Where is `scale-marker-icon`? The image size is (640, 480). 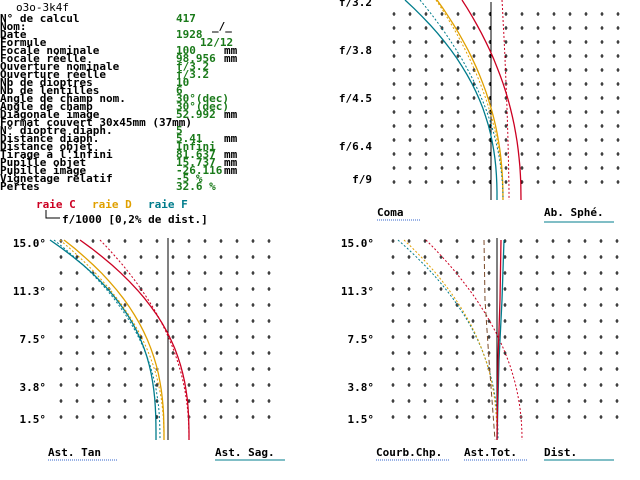
scale-marker-icon is located at coordinates (52, 214).